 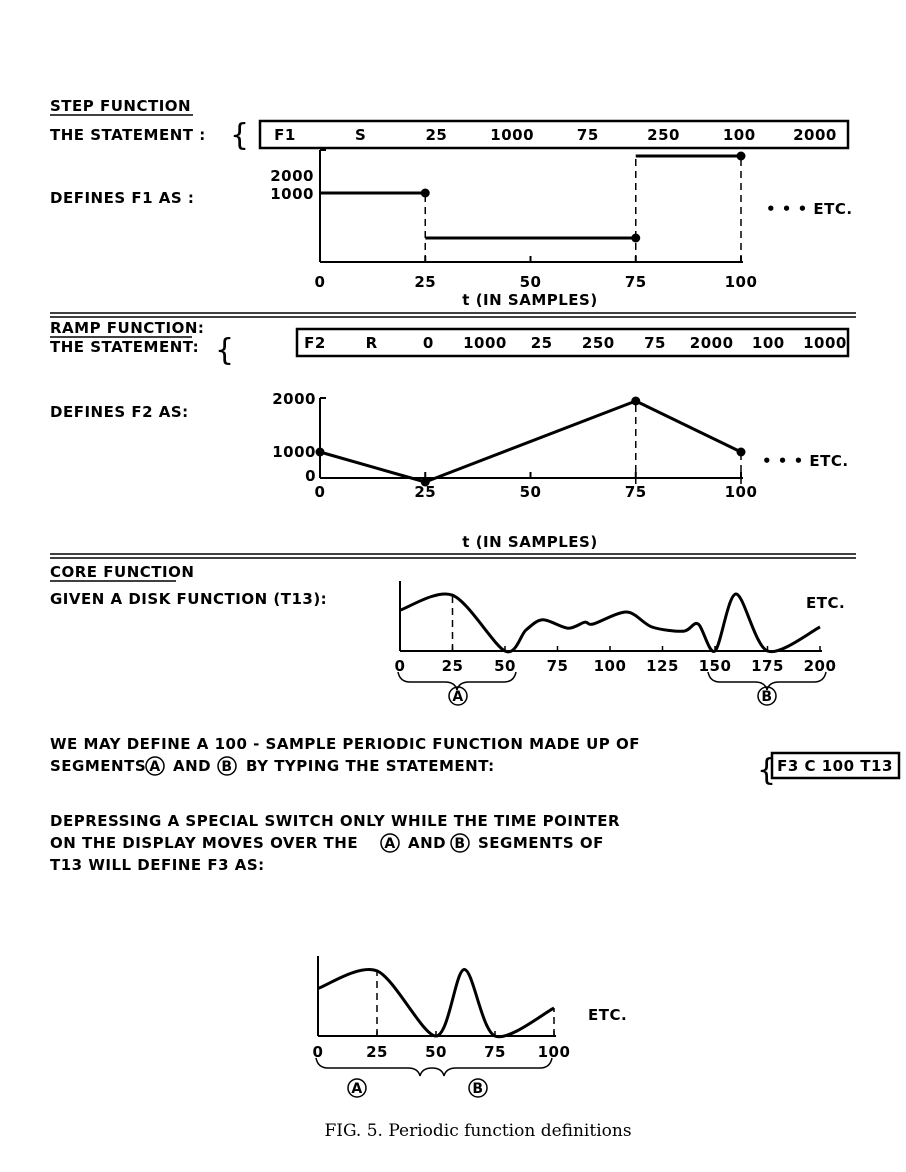 I want to click on step-statement-tokens: F1 S 25 1000 75 250 100 2000, so click(x=555, y=135).